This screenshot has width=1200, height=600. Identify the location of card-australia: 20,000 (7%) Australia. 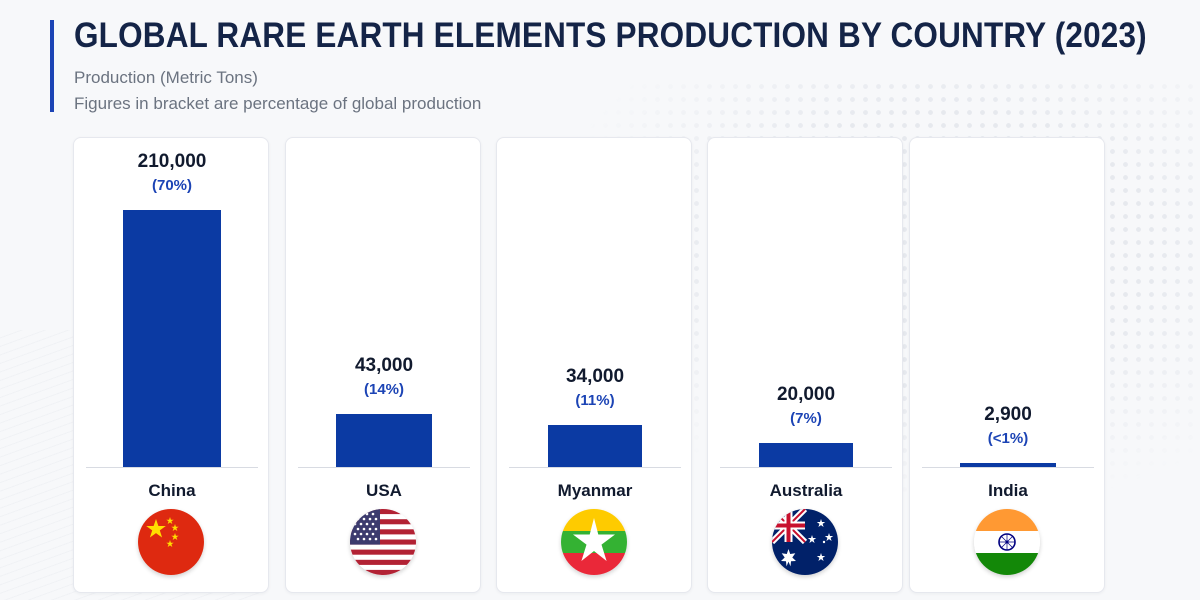
(805, 365).